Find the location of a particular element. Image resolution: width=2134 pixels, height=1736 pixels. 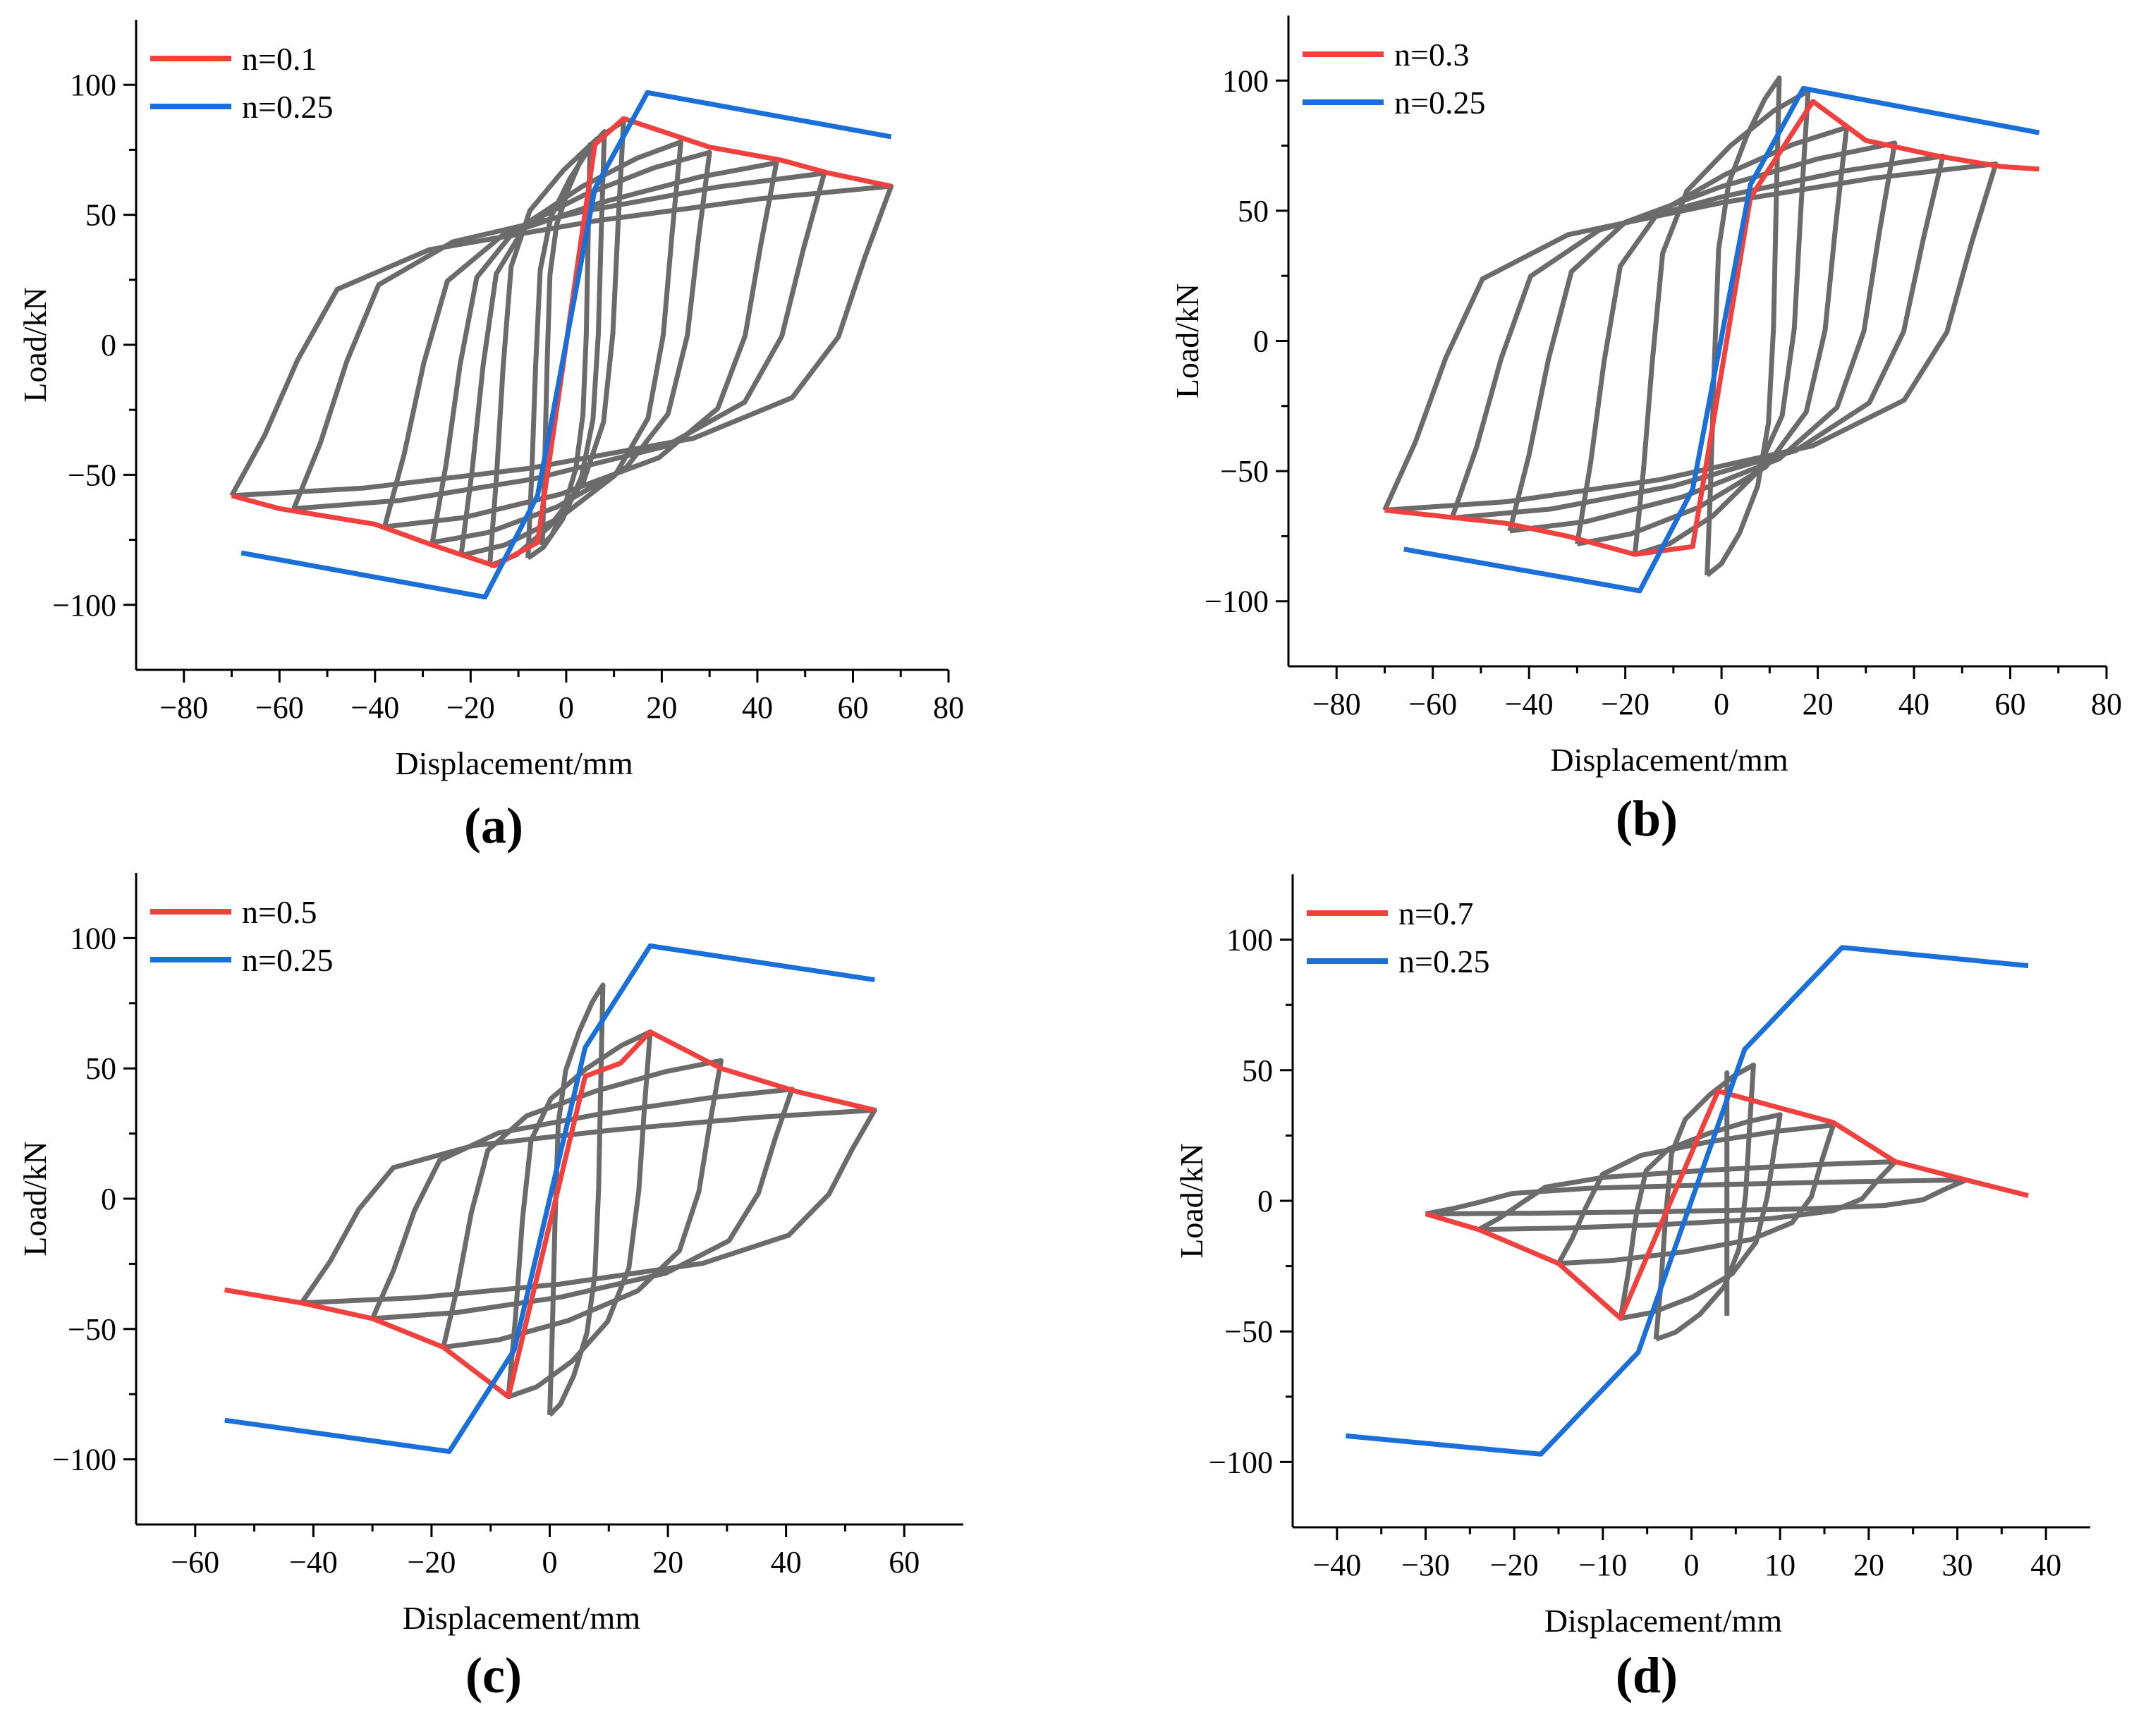

legend-label: n=0.1 is located at coordinates (279, 59).